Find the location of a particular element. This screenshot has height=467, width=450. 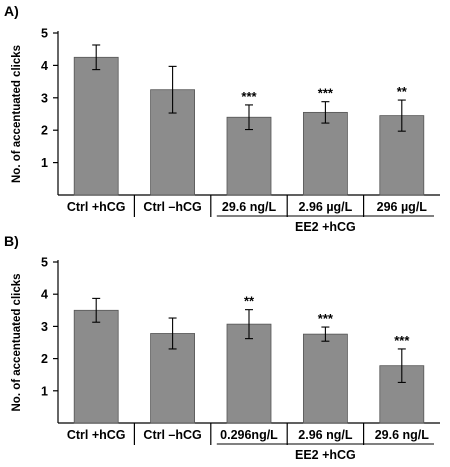

panel-a-y-tick-label: 2 is located at coordinates (44, 131).